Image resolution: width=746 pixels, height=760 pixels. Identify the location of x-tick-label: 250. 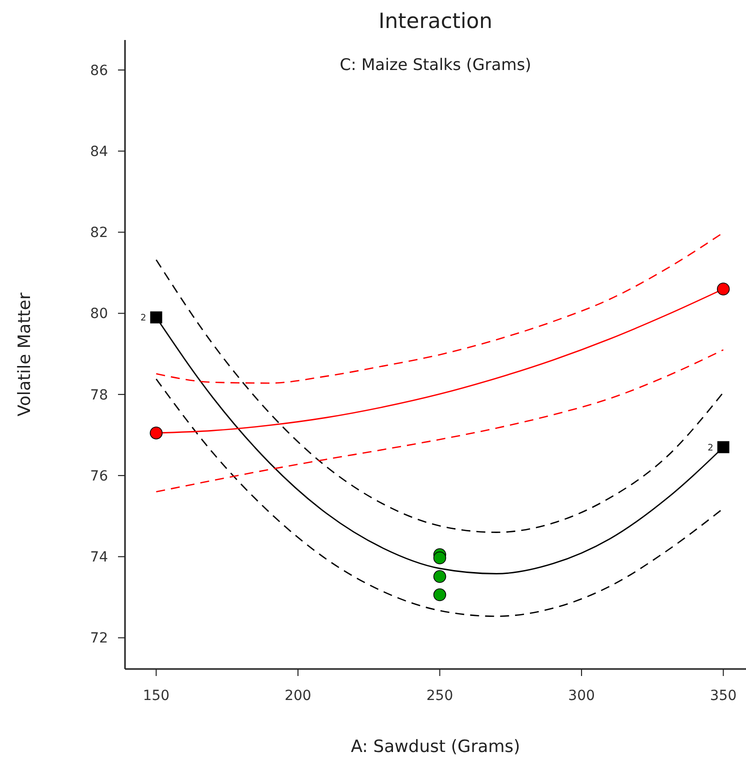
(440, 696).